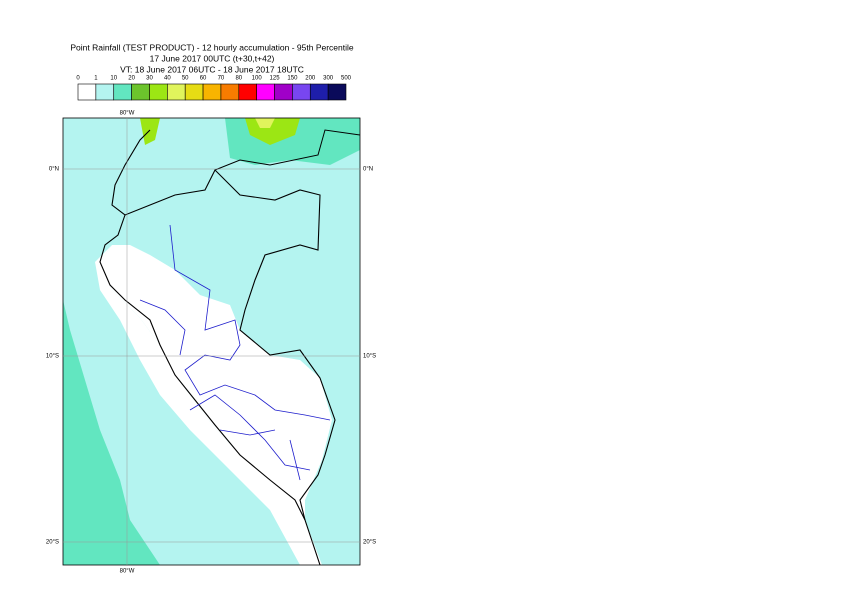 This screenshot has height=601, width=842. I want to click on legend-label: 500, so click(346, 79).